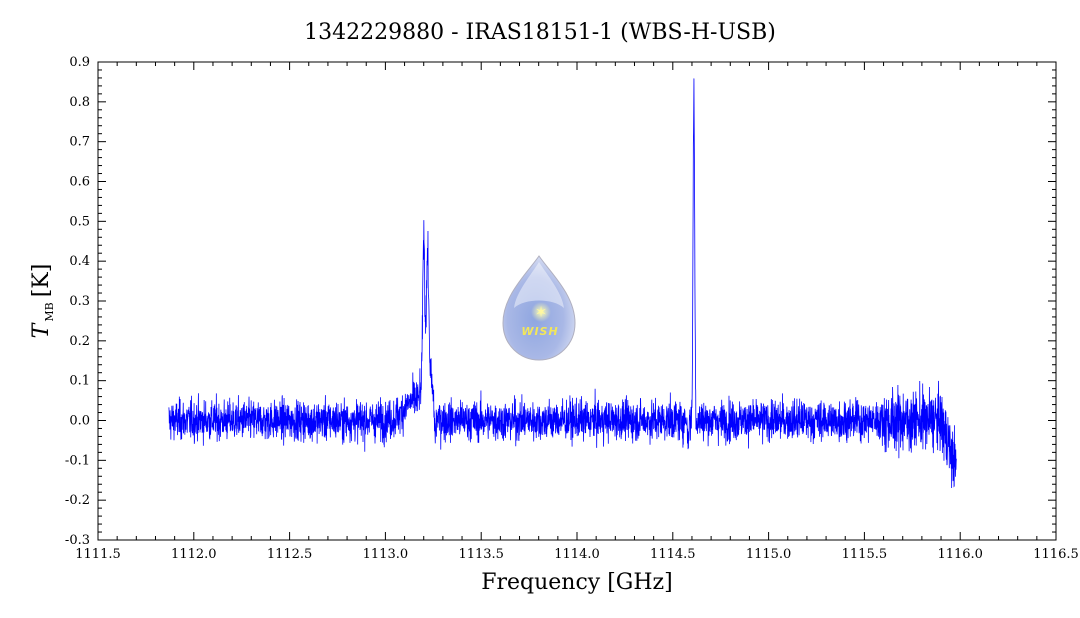 The height and width of the screenshot is (618, 1080). What do you see at coordinates (79, 261) in the screenshot?
I see `y-tick-label: 0.4` at bounding box center [79, 261].